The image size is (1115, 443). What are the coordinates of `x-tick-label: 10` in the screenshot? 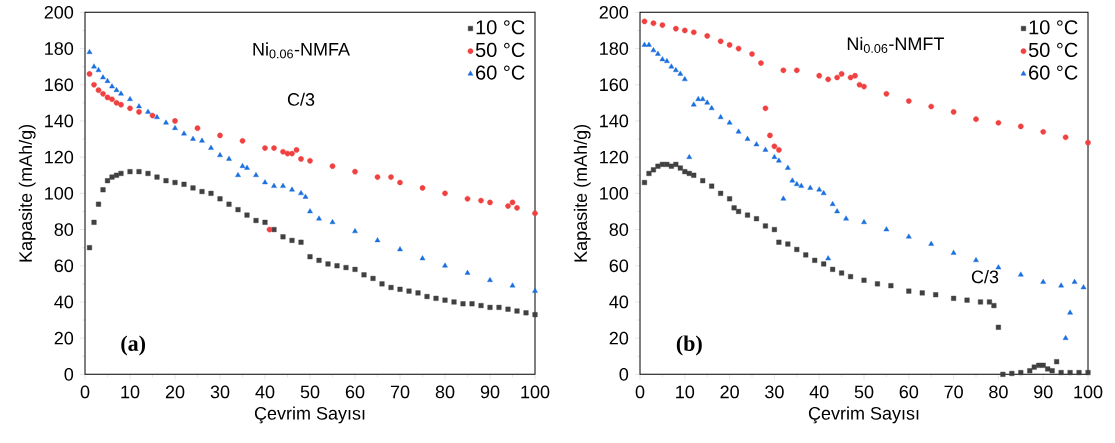 It's located at (130, 392).